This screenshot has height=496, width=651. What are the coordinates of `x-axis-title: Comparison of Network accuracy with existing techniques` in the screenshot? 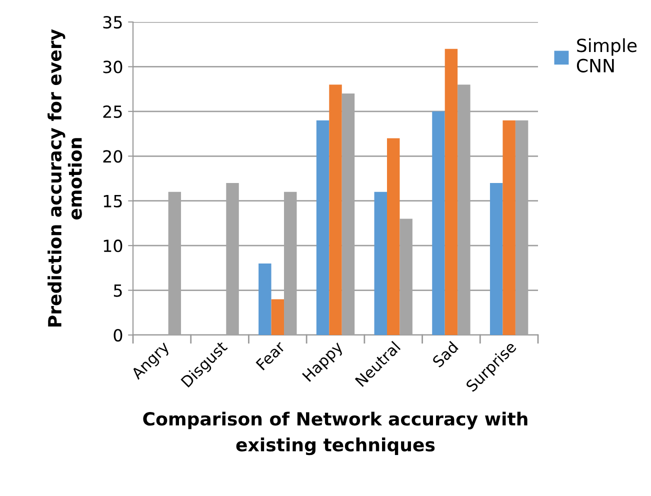 It's located at (335, 434).